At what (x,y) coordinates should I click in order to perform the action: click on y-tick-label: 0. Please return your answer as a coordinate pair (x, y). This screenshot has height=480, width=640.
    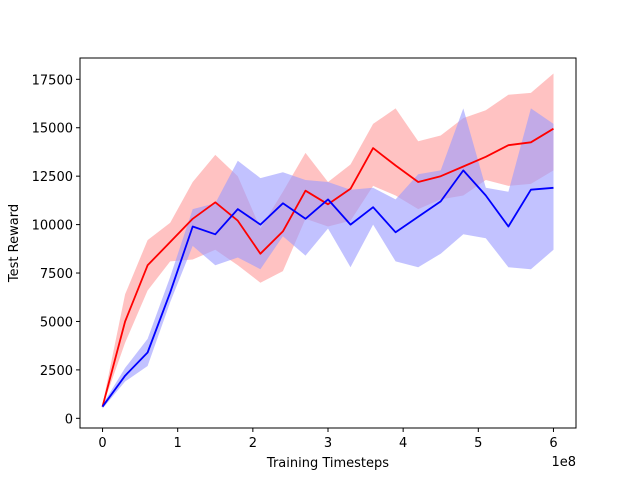
    Looking at the image, I should click on (69, 419).